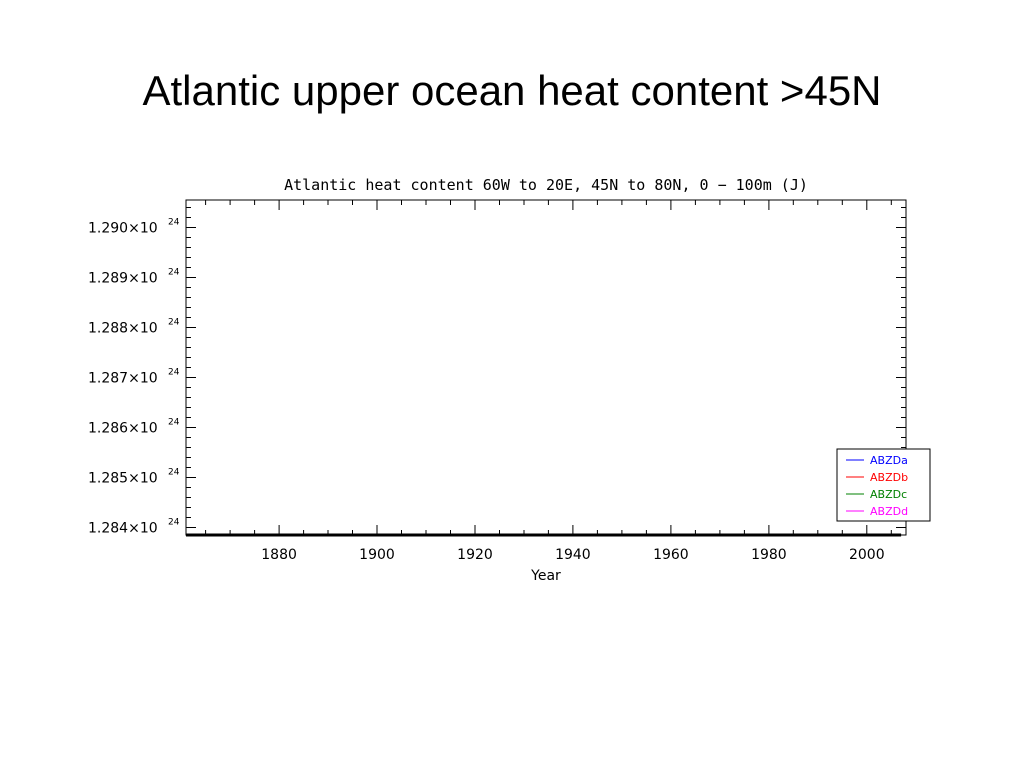 Image resolution: width=1024 pixels, height=768 pixels. Describe the element at coordinates (108, 279) in the screenshot. I see `y-tick-value: 1.289` at that location.